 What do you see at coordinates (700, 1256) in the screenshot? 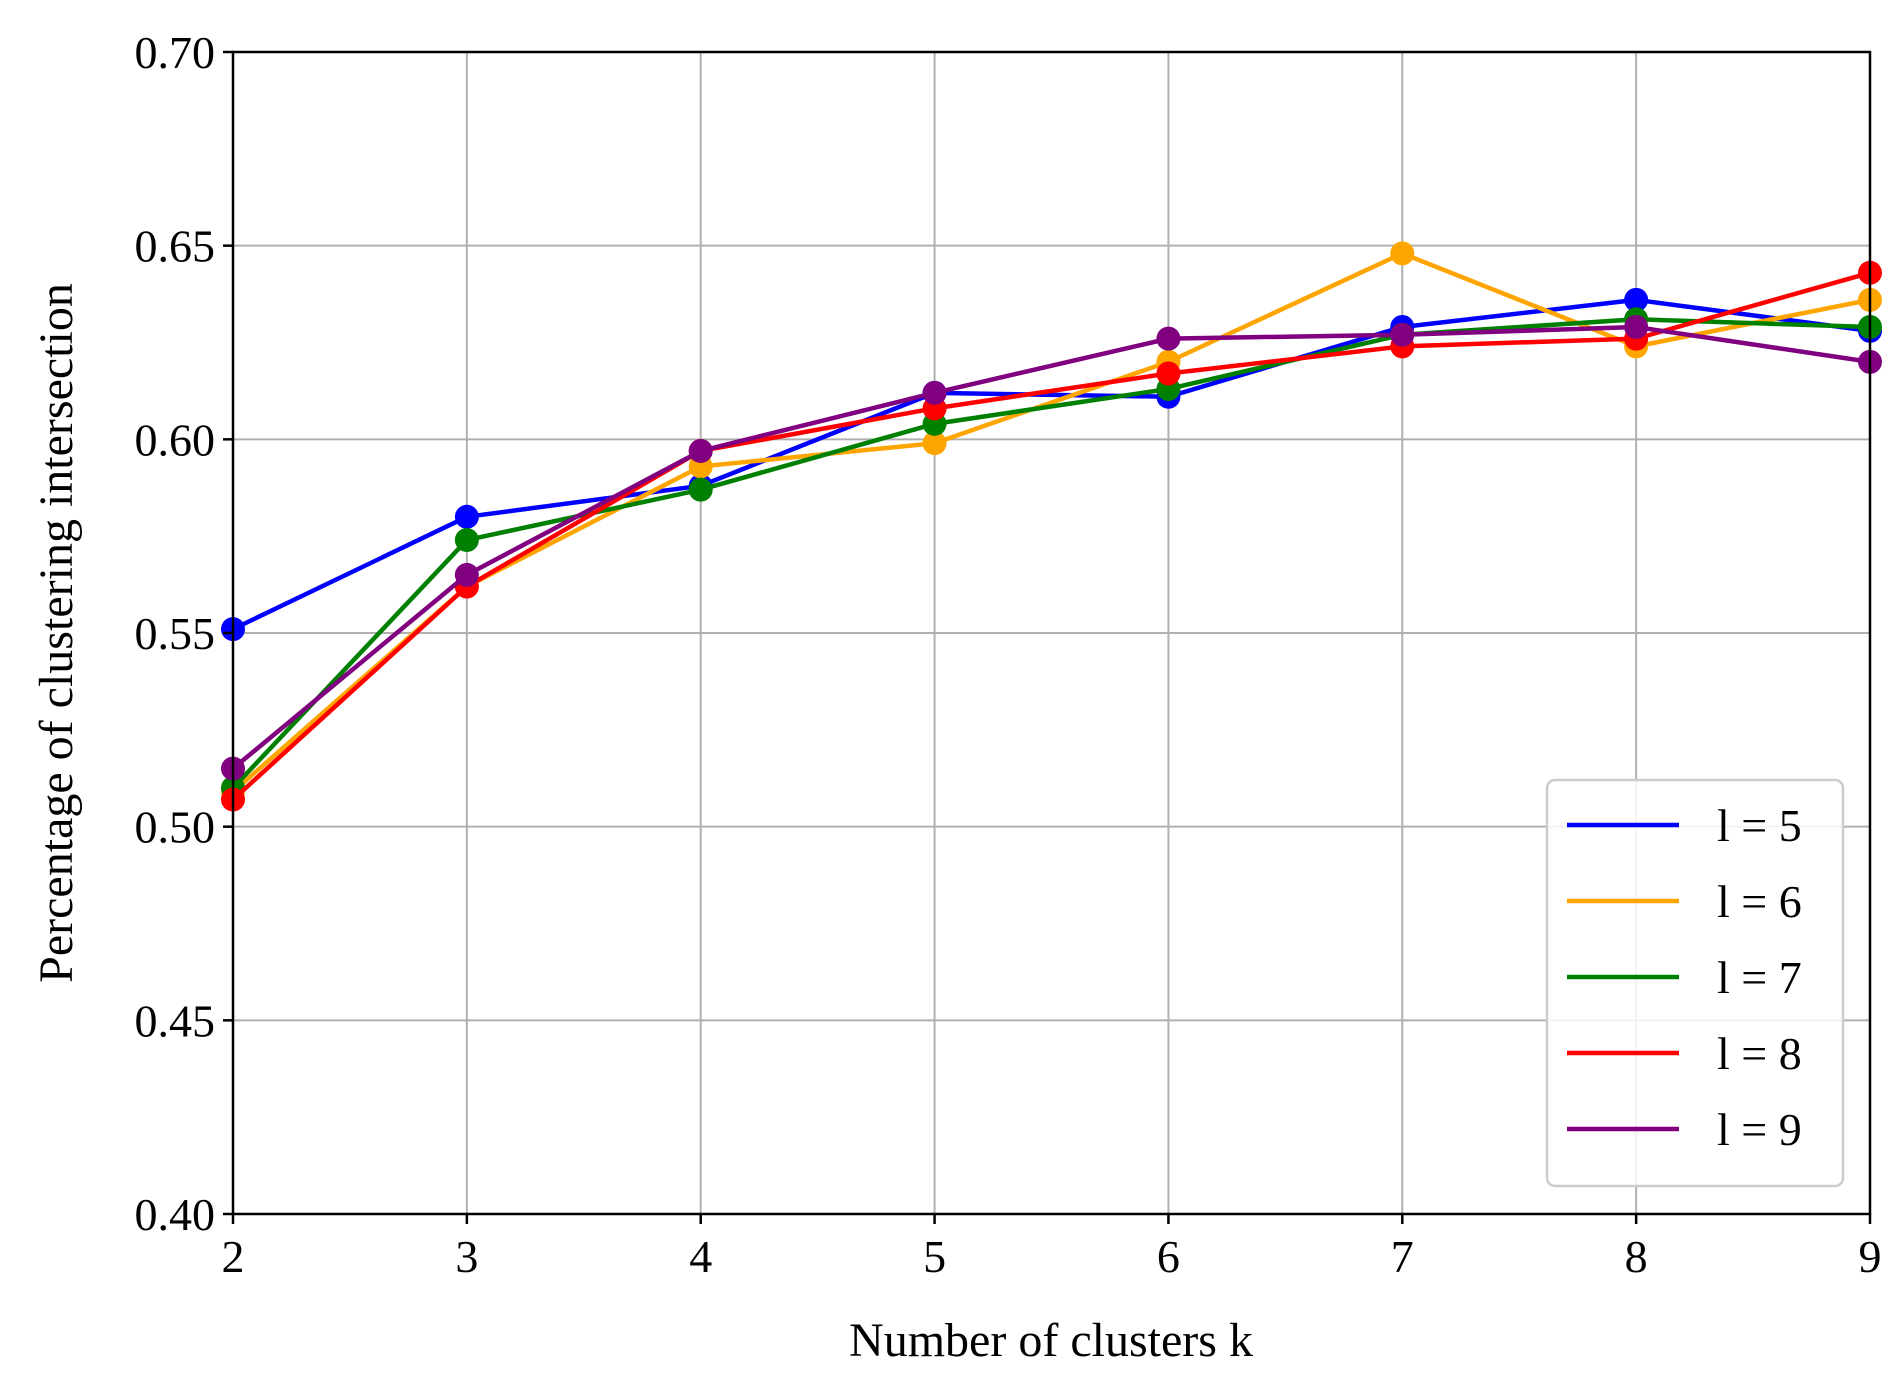
I see `x-tick-label: 4` at bounding box center [700, 1256].